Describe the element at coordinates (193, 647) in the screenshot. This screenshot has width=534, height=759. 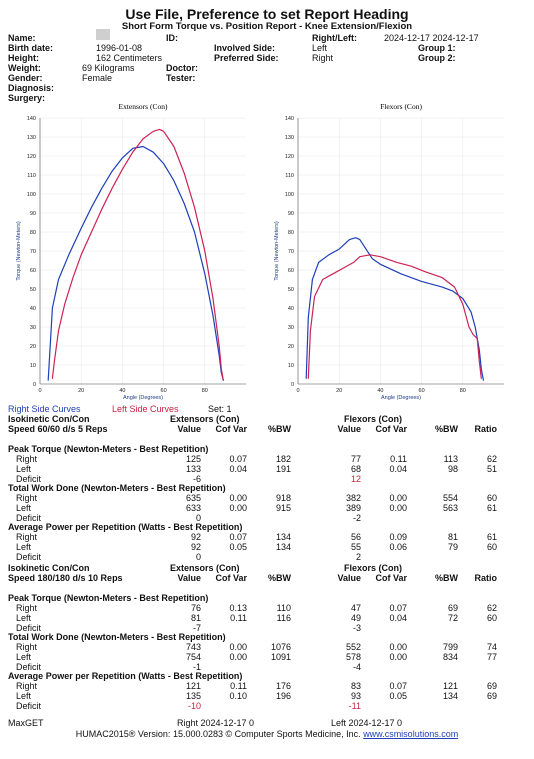
I see `cell-value: 743` at that location.